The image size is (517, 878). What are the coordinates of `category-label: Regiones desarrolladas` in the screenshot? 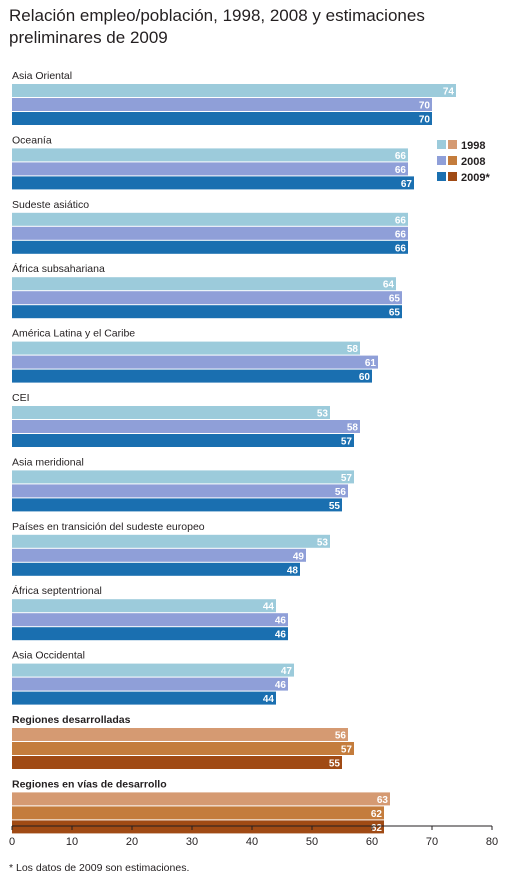 It's located at (71, 720).